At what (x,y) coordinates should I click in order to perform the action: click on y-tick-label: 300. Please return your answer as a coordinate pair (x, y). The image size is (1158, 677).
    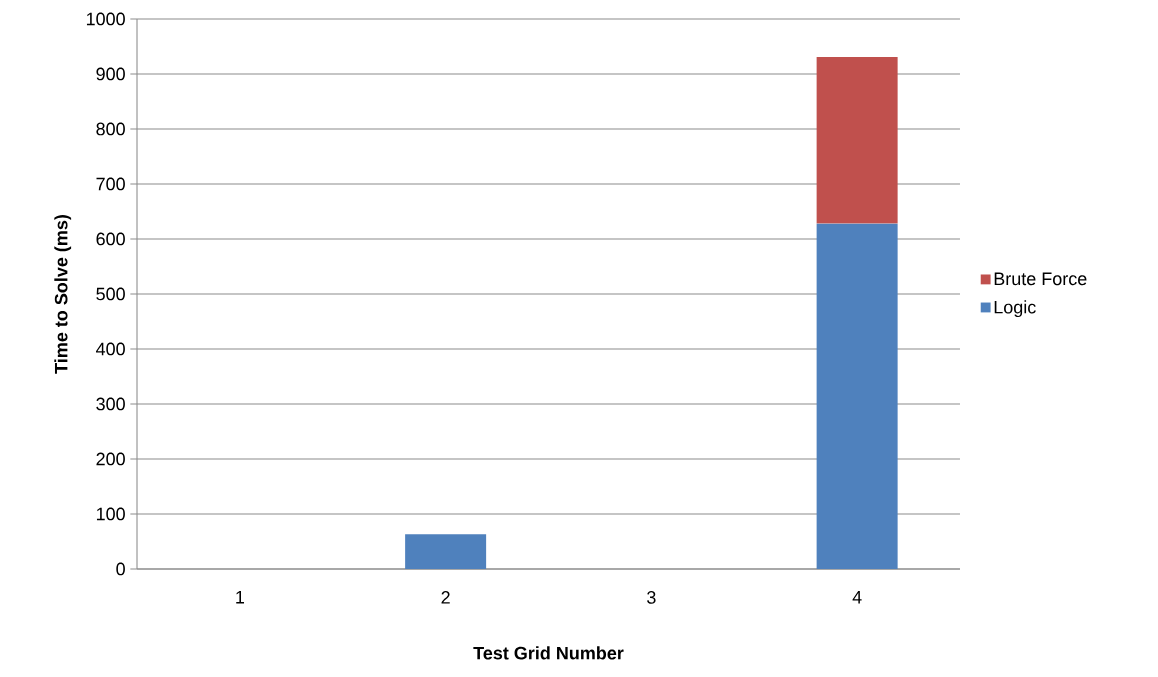
    Looking at the image, I should click on (110, 404).